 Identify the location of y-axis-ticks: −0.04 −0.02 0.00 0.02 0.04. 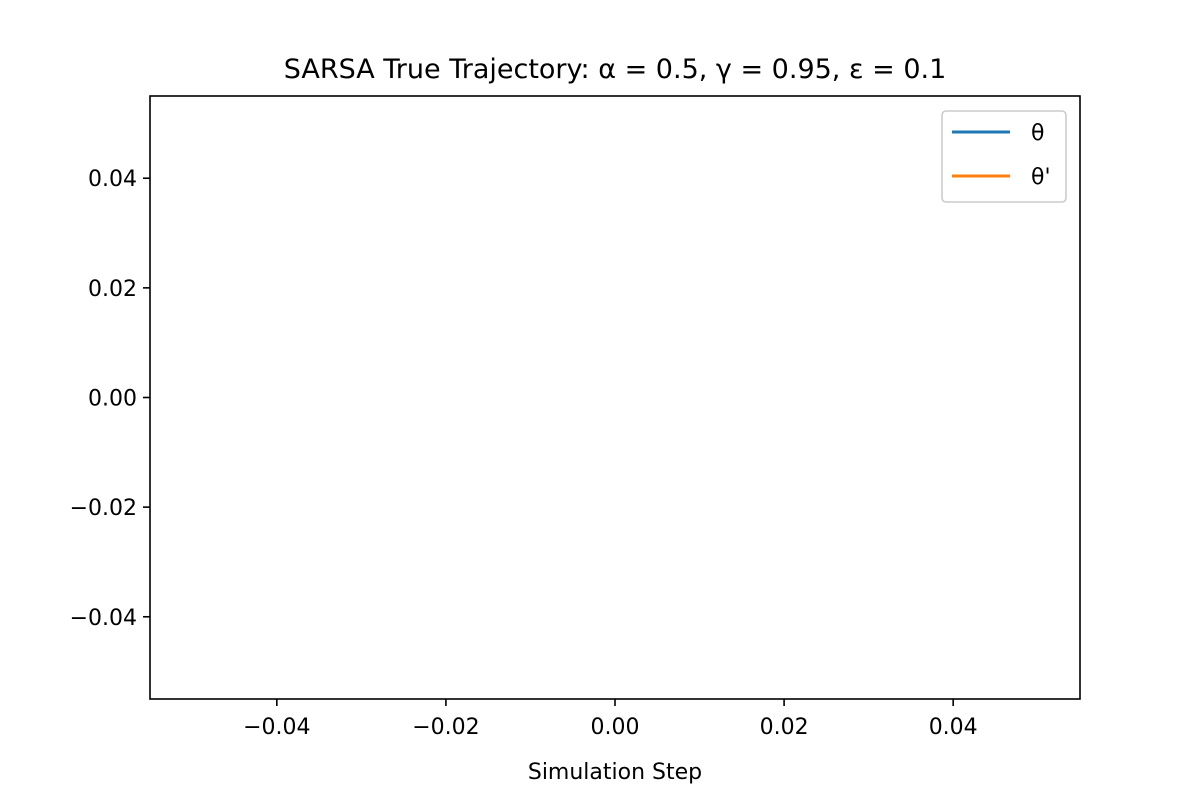
(110, 399).